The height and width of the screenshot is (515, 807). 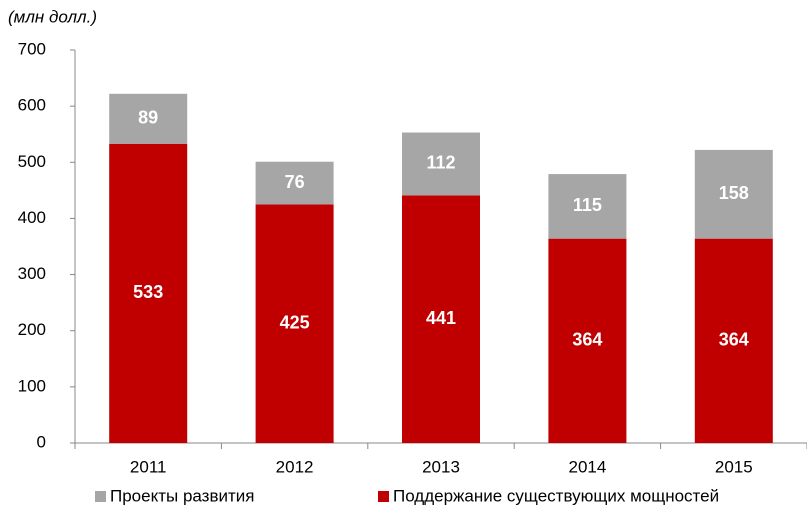 I want to click on y-tick-label: 500, so click(x=32, y=161).